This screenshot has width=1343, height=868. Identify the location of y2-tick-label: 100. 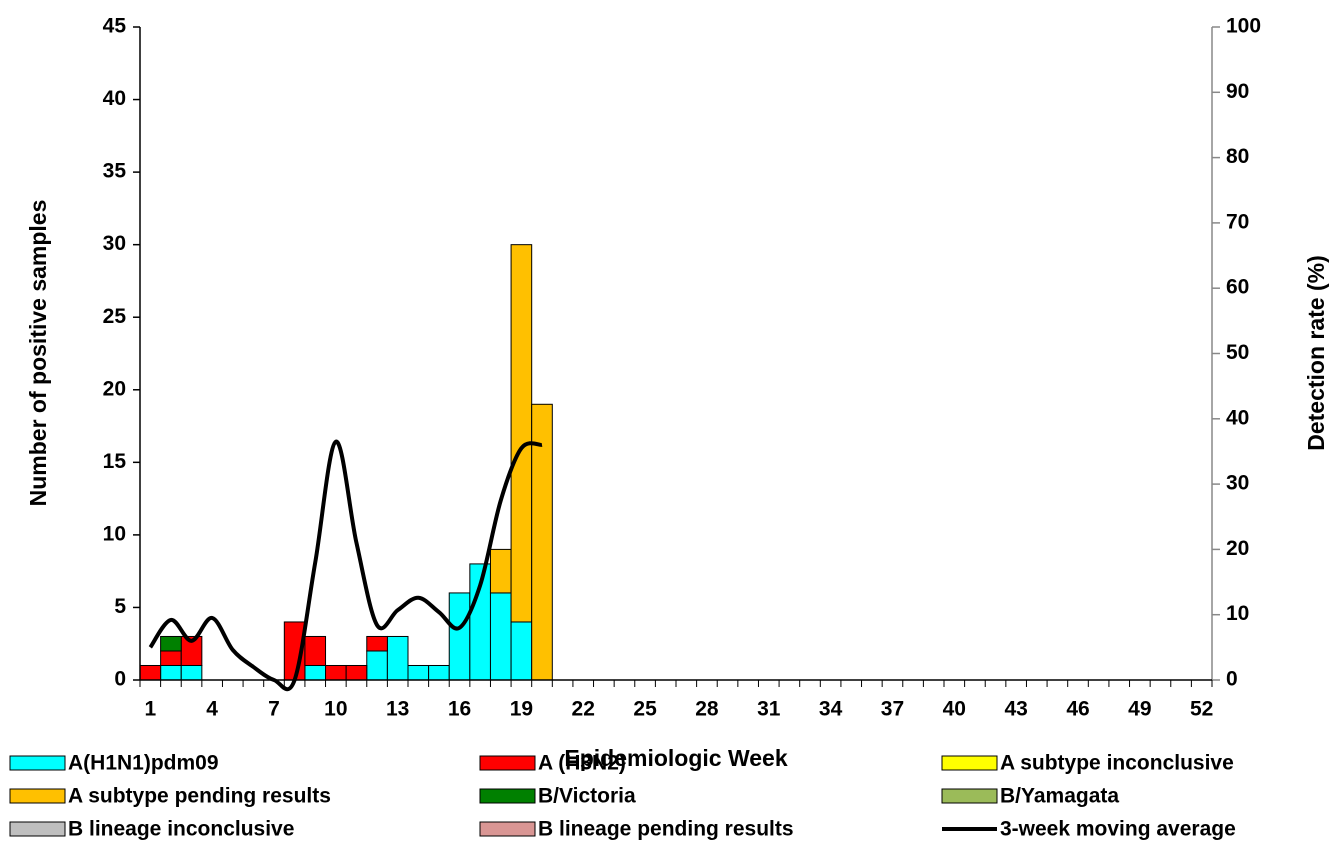
(1243, 26).